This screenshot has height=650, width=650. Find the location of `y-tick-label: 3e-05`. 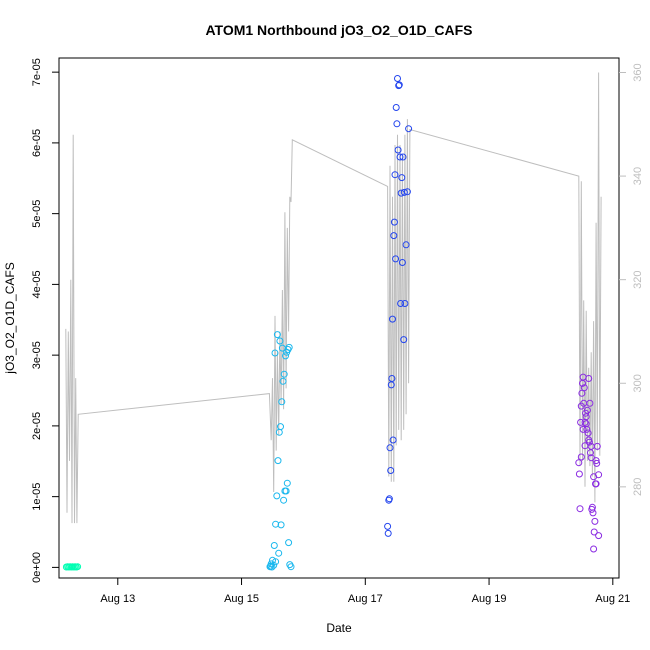

y-tick-label: 3e-05 is located at coordinates (37, 355).